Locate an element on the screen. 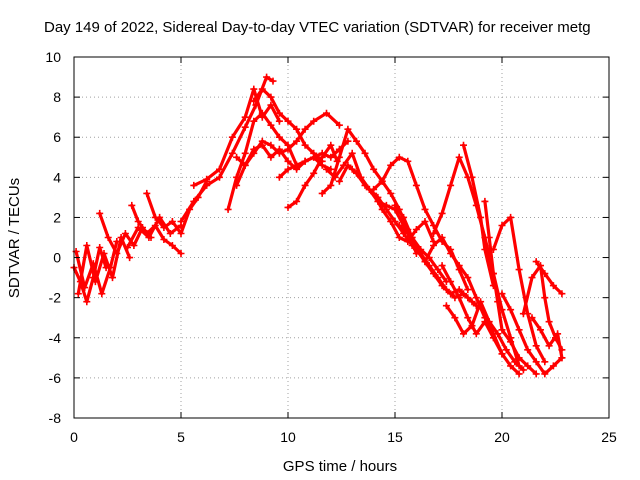 This screenshot has width=640, height=480. series-s33 is located at coordinates (547, 338).